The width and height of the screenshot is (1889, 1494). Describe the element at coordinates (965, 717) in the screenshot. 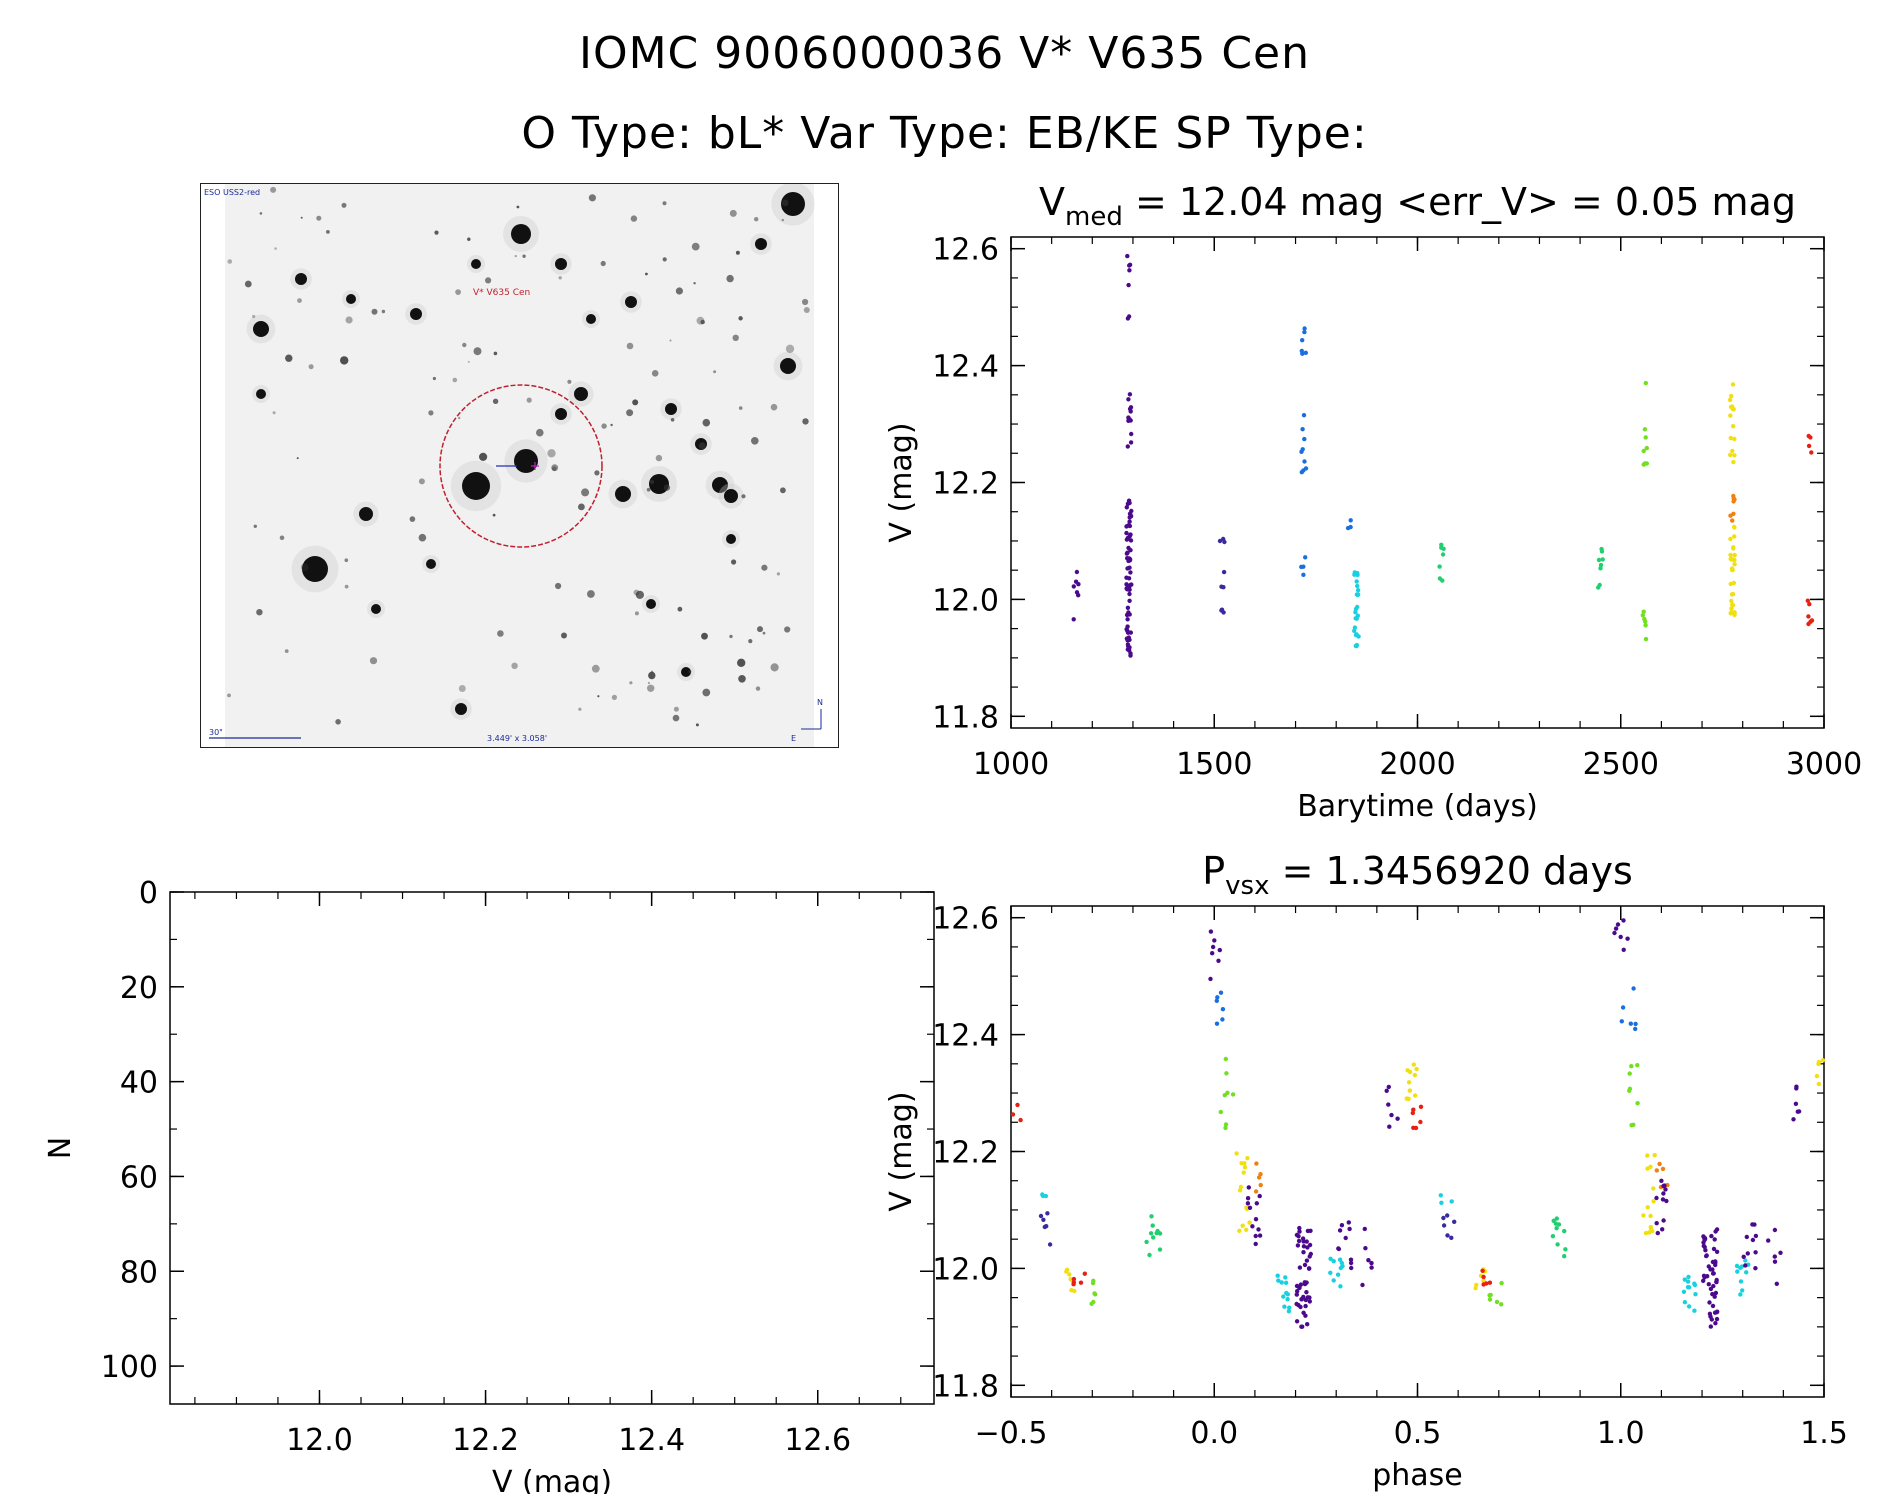

I see `y-tick-label: 11.8` at that location.